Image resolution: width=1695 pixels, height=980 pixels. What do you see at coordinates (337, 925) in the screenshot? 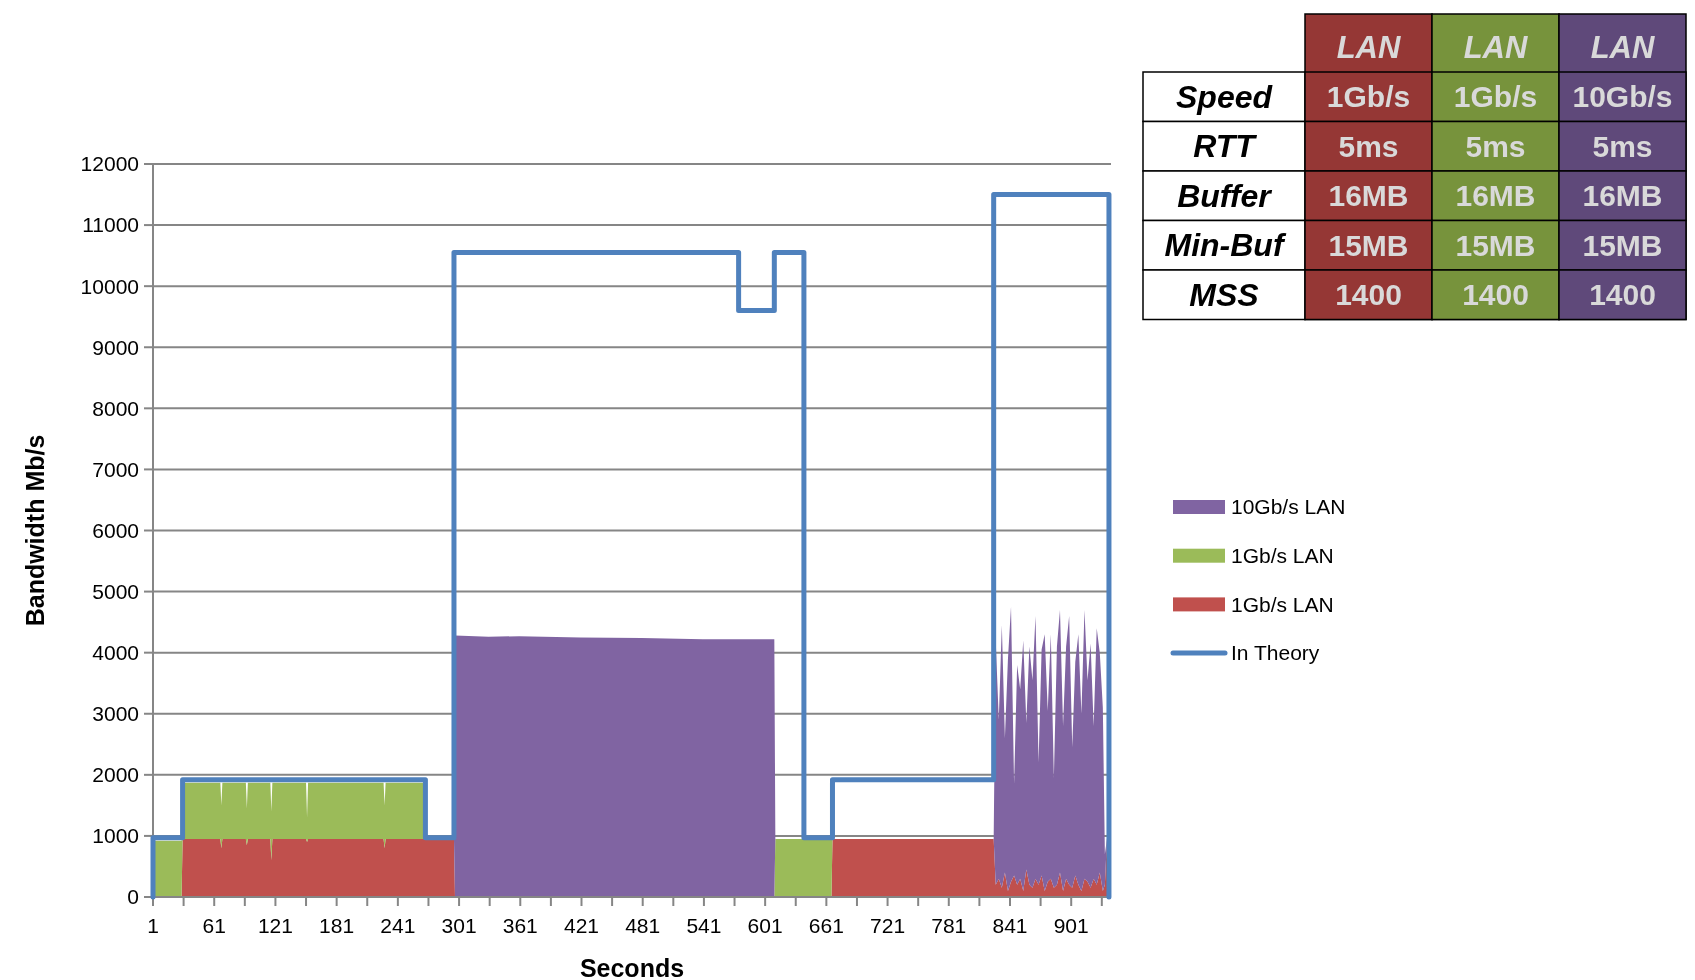
I see `x-tick-label: 181` at bounding box center [337, 925].